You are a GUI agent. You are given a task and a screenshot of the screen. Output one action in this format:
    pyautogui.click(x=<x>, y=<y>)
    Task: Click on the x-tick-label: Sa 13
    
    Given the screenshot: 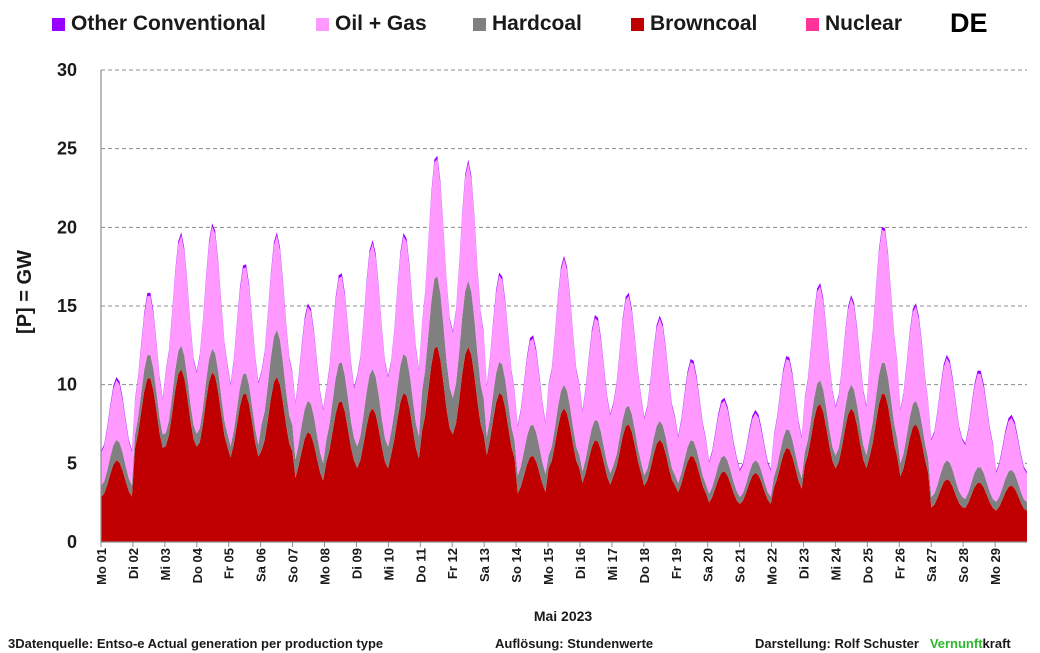 What is the action you would take?
    pyautogui.click(x=484, y=565)
    